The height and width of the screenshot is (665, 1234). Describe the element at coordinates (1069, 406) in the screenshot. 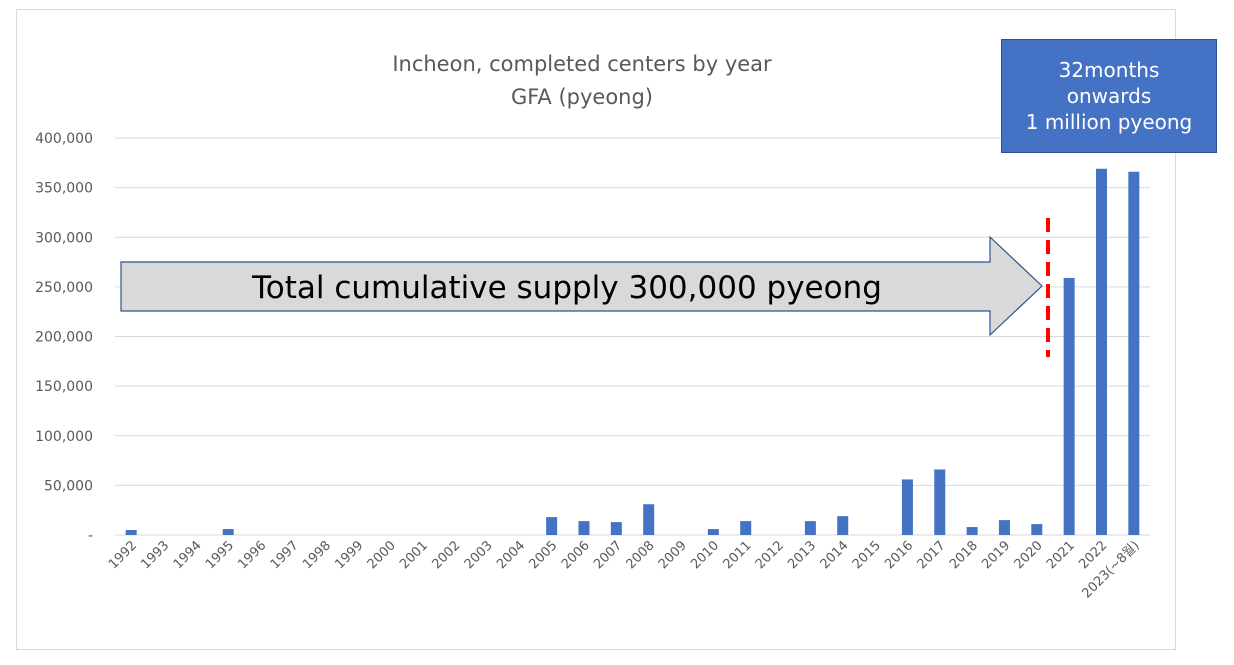

I see `bar-2021` at that location.